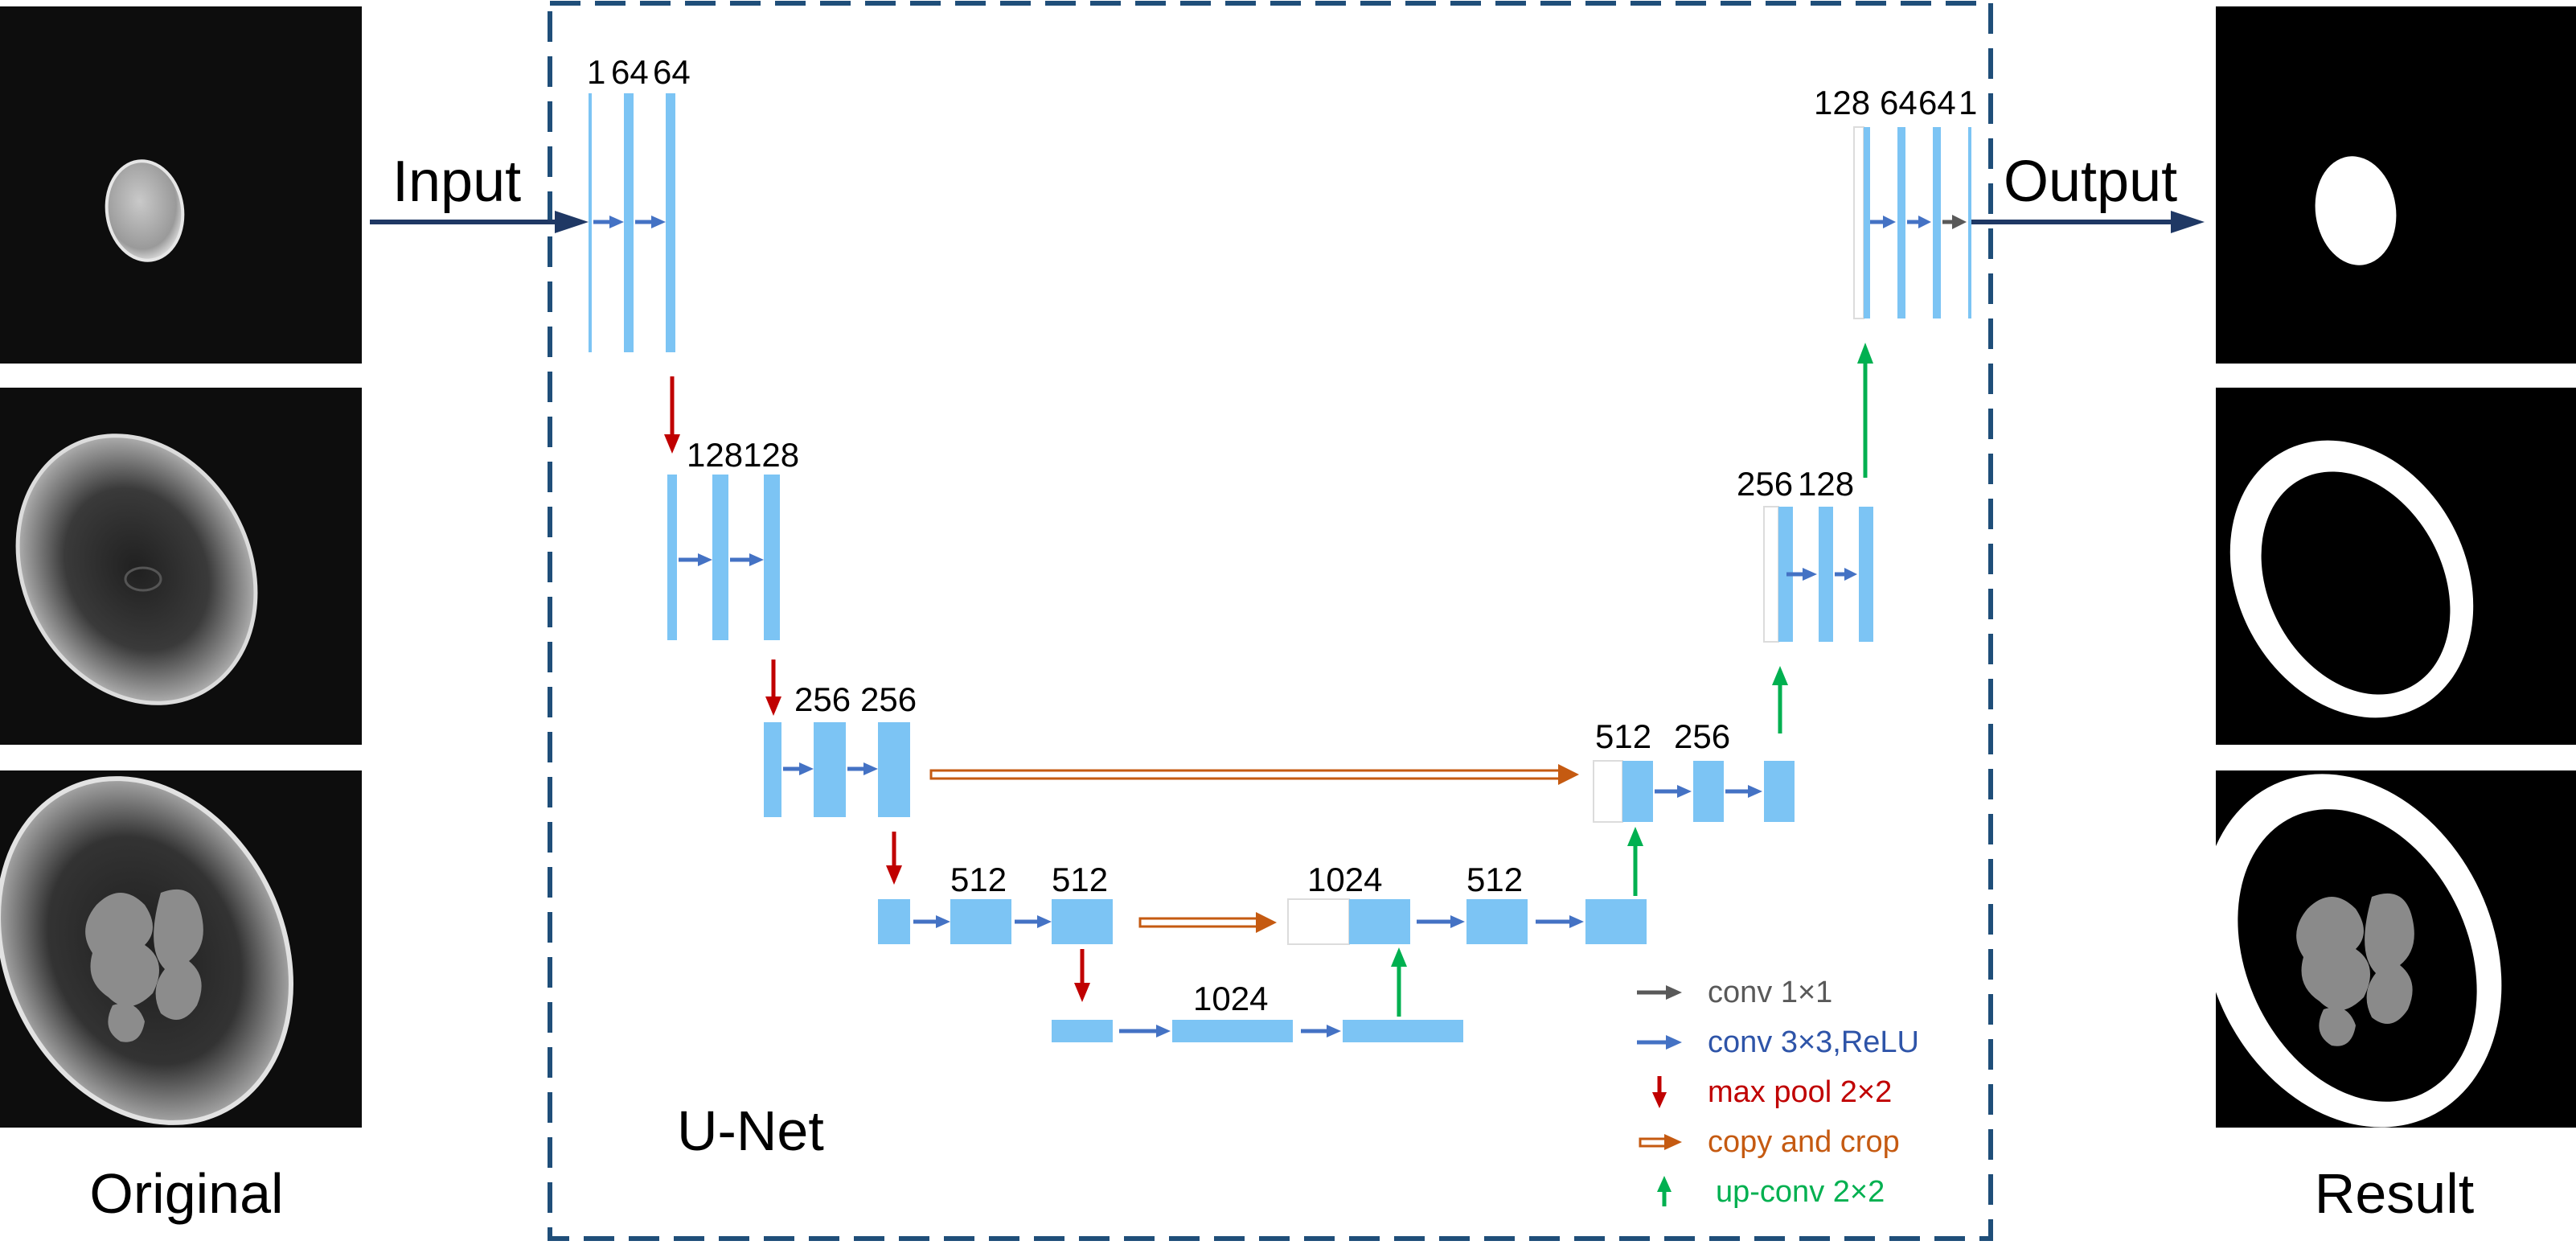  What do you see at coordinates (1826, 484) in the screenshot?
I see `channel-label: 128` at bounding box center [1826, 484].